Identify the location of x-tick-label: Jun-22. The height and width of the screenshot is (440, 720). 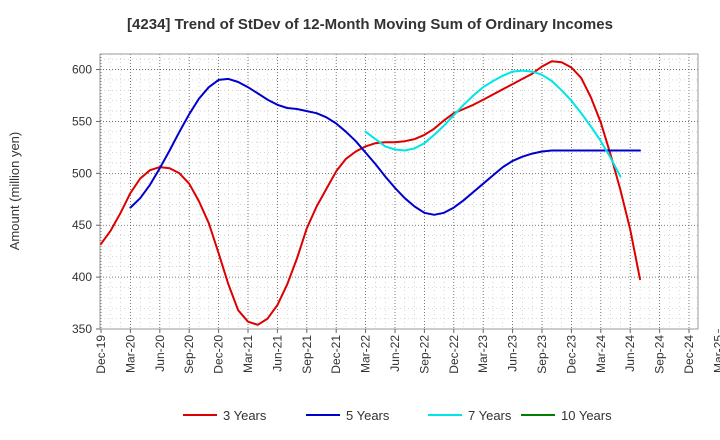
(395, 353).